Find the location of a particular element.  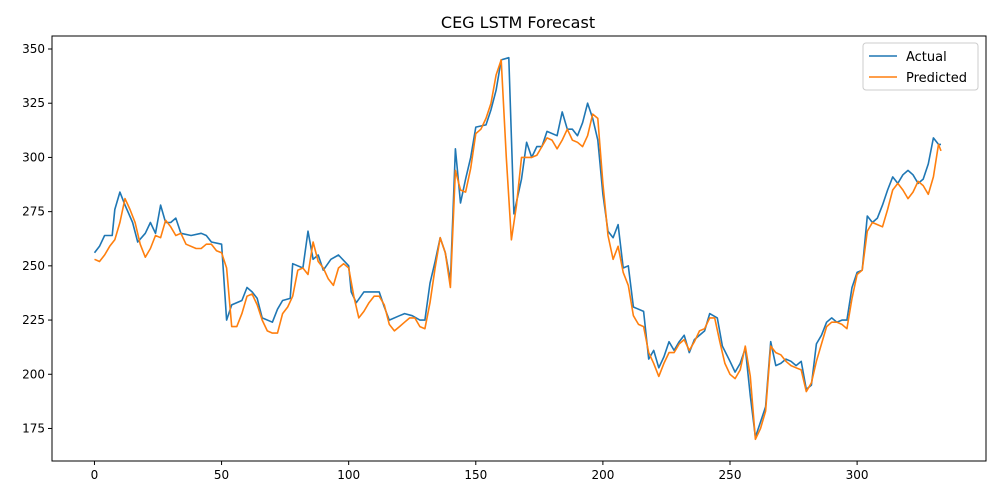

x-tick-label: 100 is located at coordinates (348, 475).